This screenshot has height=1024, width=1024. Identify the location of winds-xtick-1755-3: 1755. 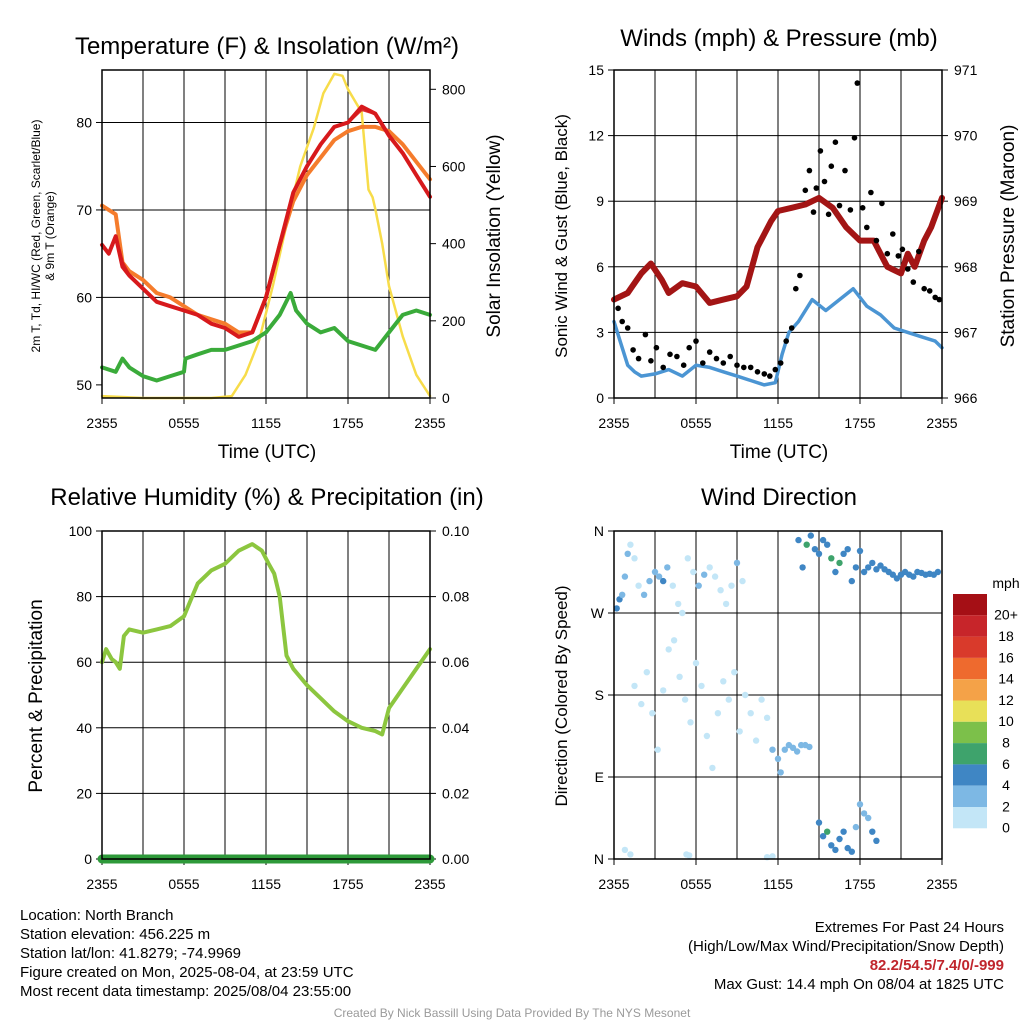
(859, 423).